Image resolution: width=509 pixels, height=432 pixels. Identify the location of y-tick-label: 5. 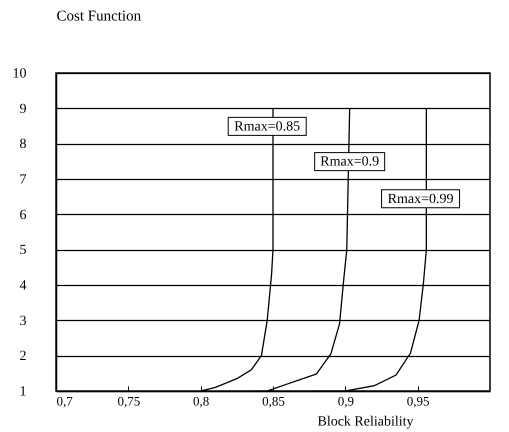
(23, 250).